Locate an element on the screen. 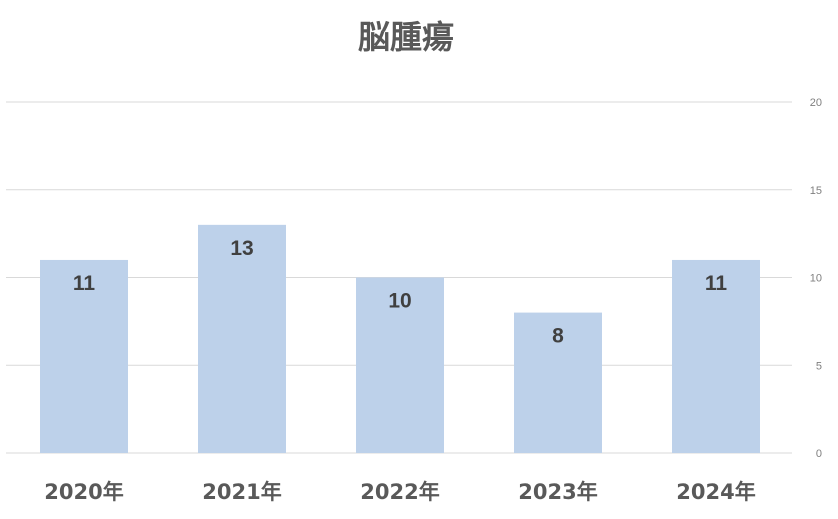 The height and width of the screenshot is (519, 838). y-axis-ticks: 0 5 10 15 20 is located at coordinates (816, 278).